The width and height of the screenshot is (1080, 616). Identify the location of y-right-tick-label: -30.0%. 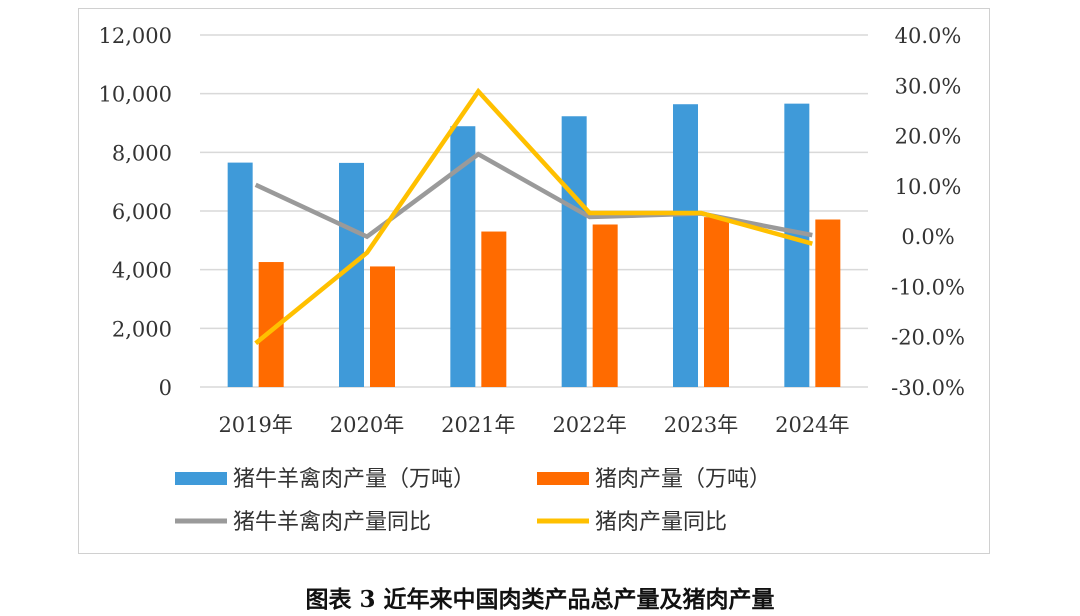
(928, 388).